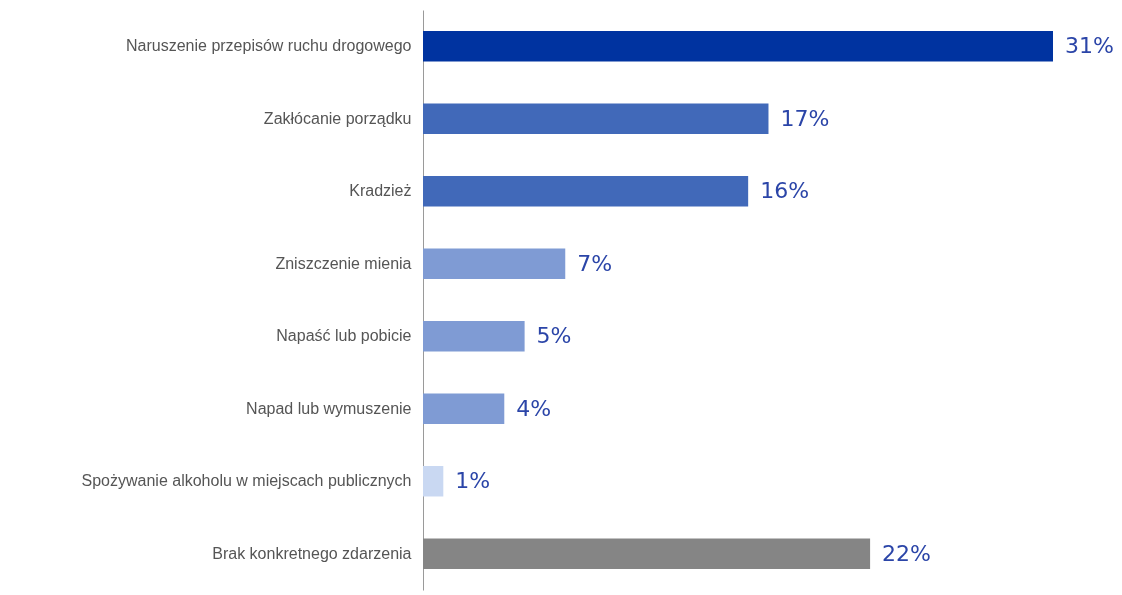 The image size is (1122, 595). I want to click on data-label: 17%, so click(805, 118).